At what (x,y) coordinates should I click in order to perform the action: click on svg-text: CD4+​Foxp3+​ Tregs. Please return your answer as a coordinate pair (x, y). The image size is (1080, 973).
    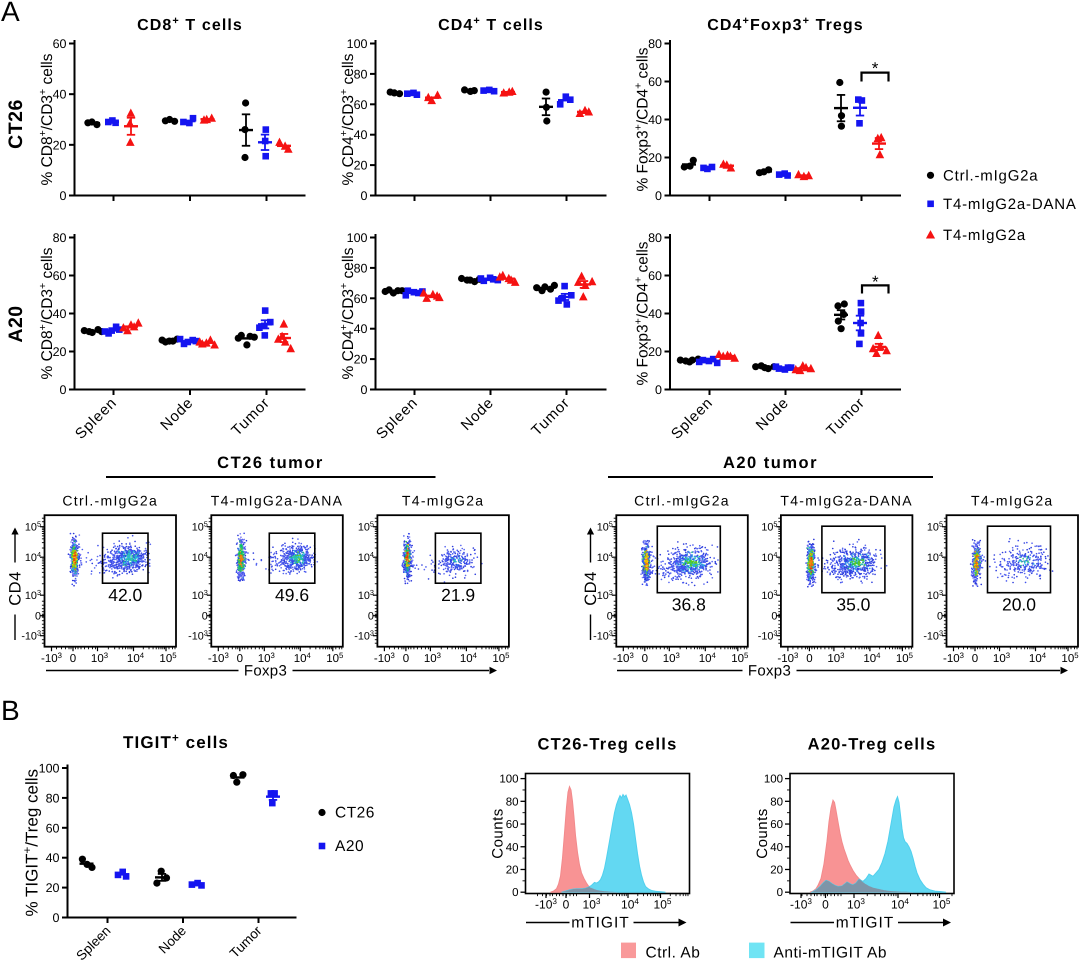
    Looking at the image, I should click on (785, 24).